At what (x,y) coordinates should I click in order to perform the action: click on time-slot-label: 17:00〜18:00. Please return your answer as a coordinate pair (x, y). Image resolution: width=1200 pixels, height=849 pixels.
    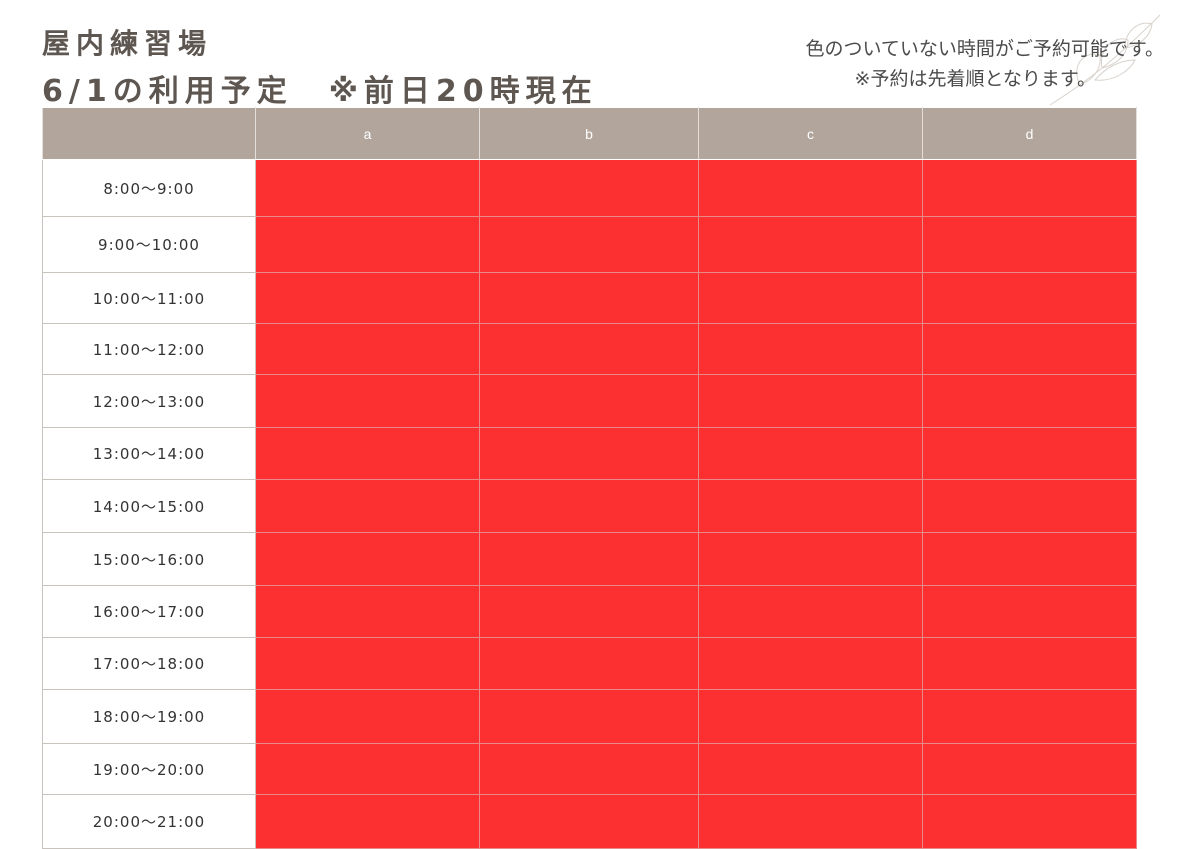
    Looking at the image, I should click on (149, 663).